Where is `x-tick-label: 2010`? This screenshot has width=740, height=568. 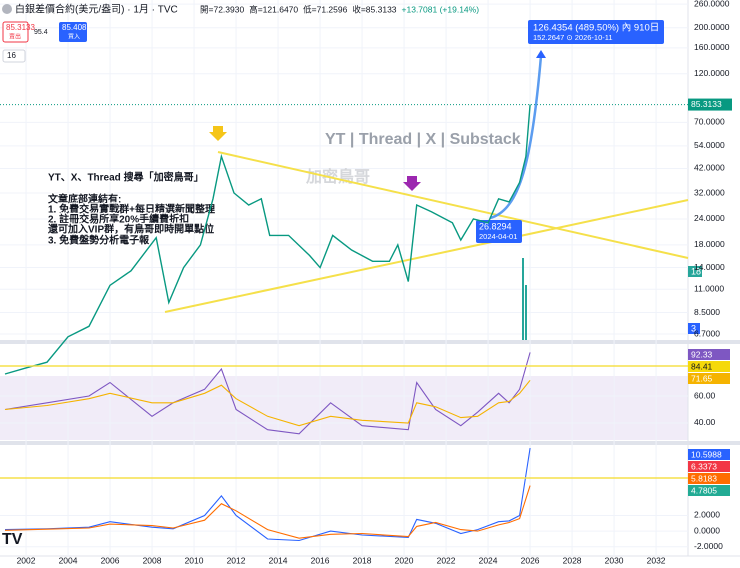 x-tick-label: 2010 is located at coordinates (194, 560).